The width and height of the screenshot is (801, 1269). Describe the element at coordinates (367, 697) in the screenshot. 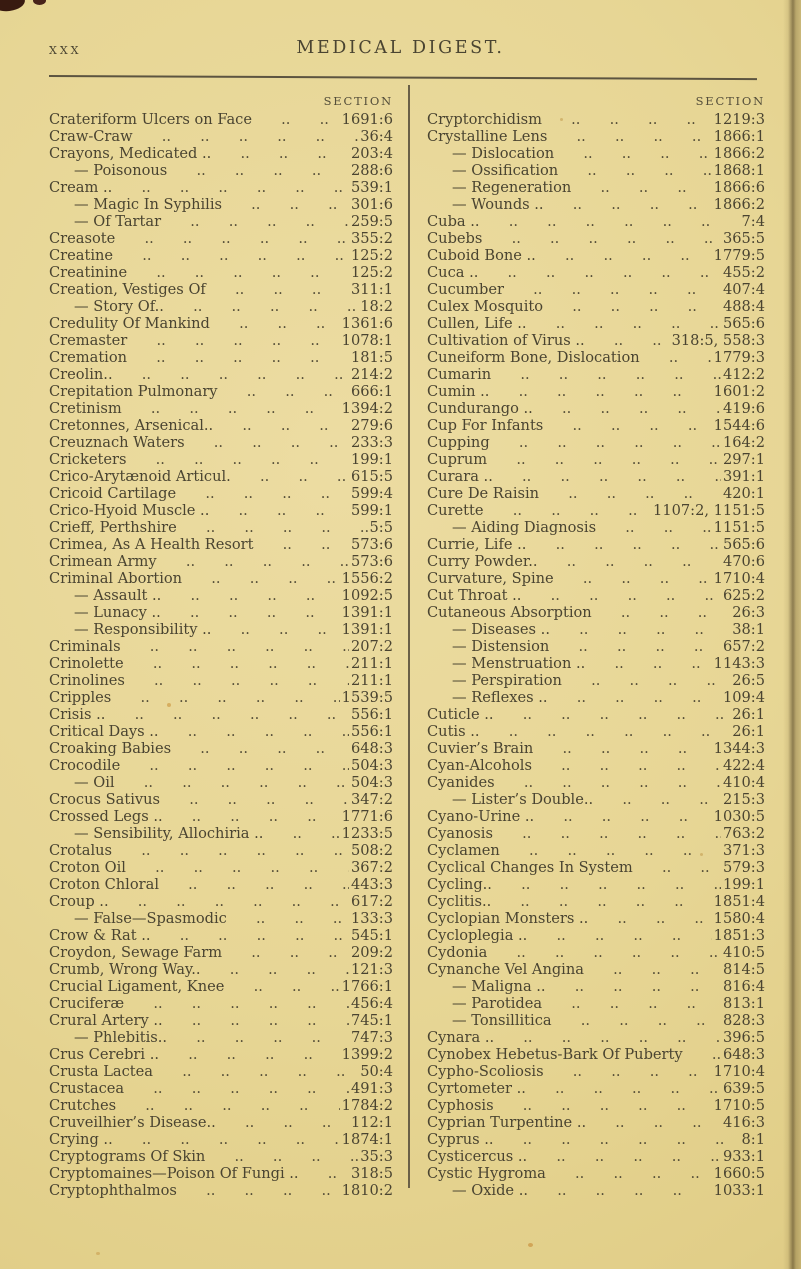

I see `entry-section-number: 1539:5` at that location.